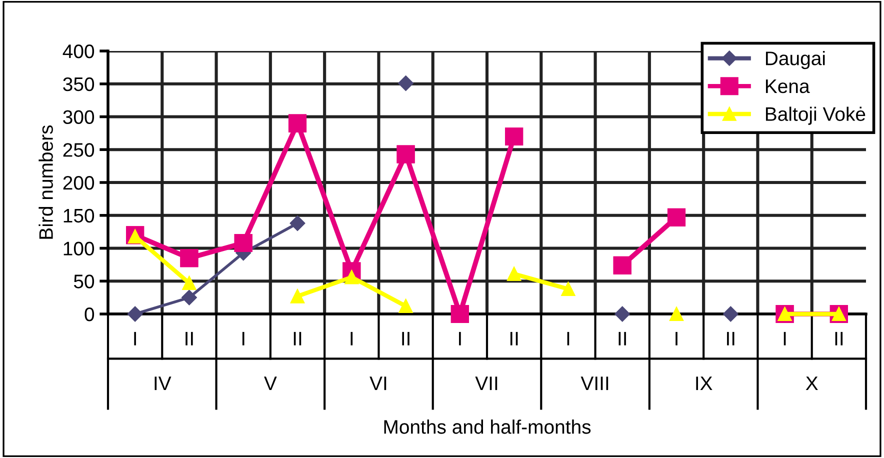 Image resolution: width=884 pixels, height=458 pixels. Describe the element at coordinates (78, 84) in the screenshot. I see `y-tick-label: 350` at that location.